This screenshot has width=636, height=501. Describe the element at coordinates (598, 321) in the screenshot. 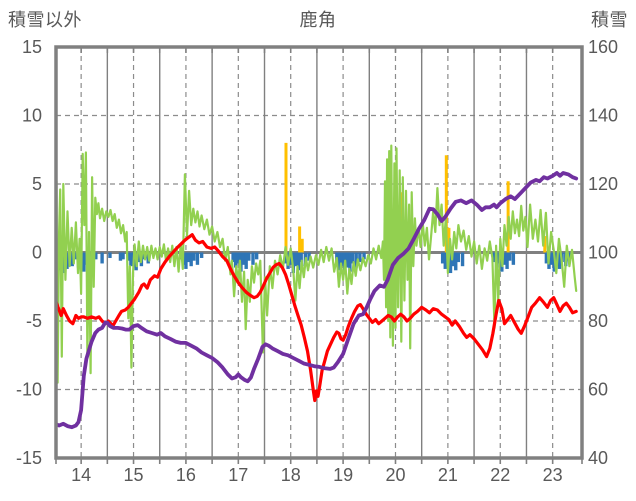

I see `right-axis-tick-label-80: 80` at that location.